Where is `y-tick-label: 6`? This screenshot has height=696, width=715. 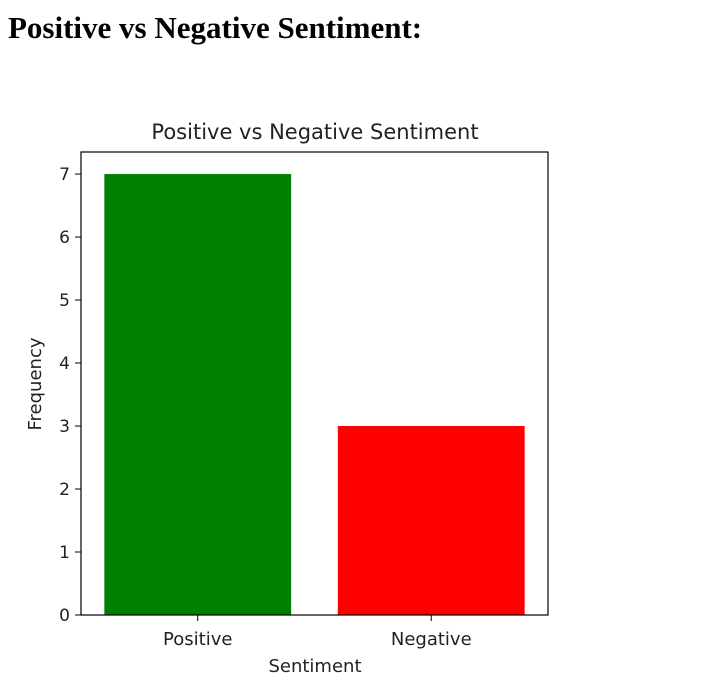
y-tick-label: 6 is located at coordinates (64, 238).